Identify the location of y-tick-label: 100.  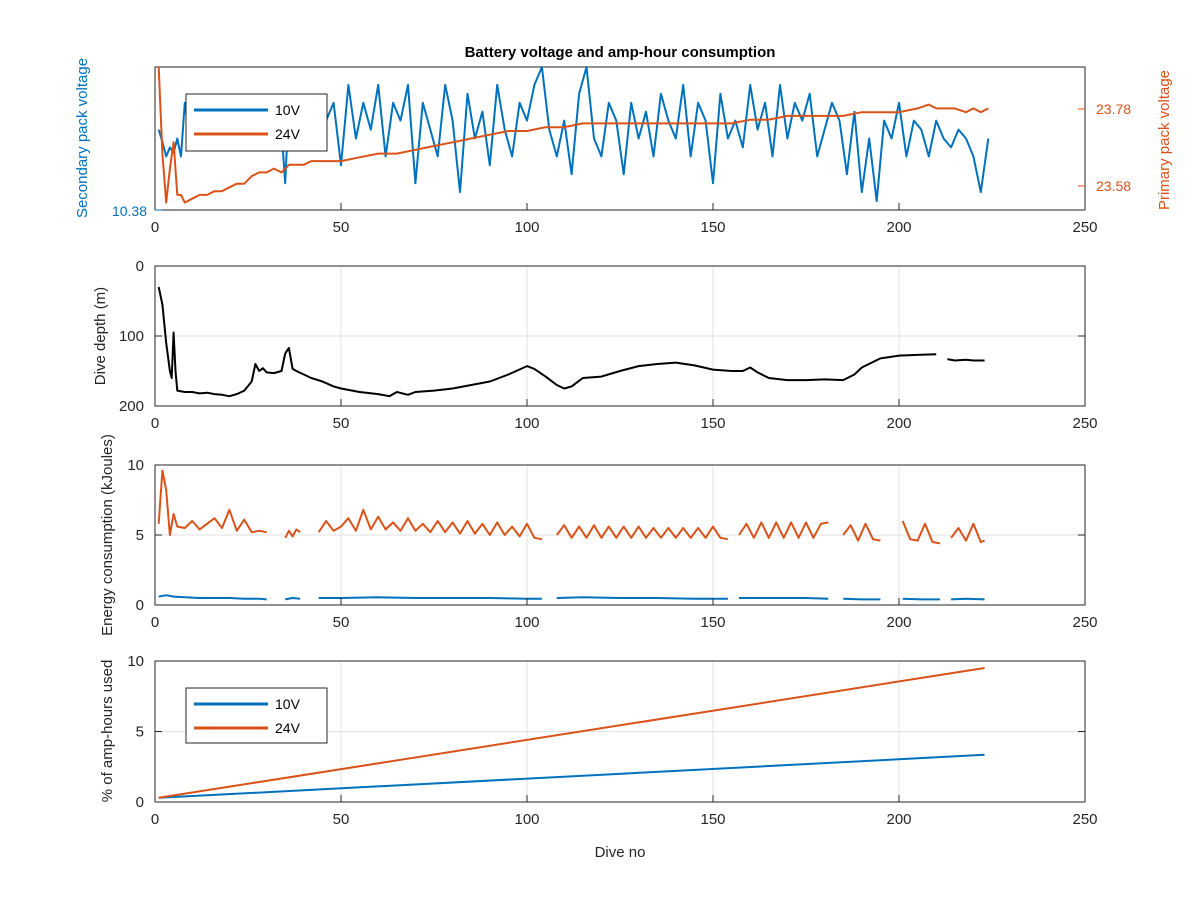
(131, 336).